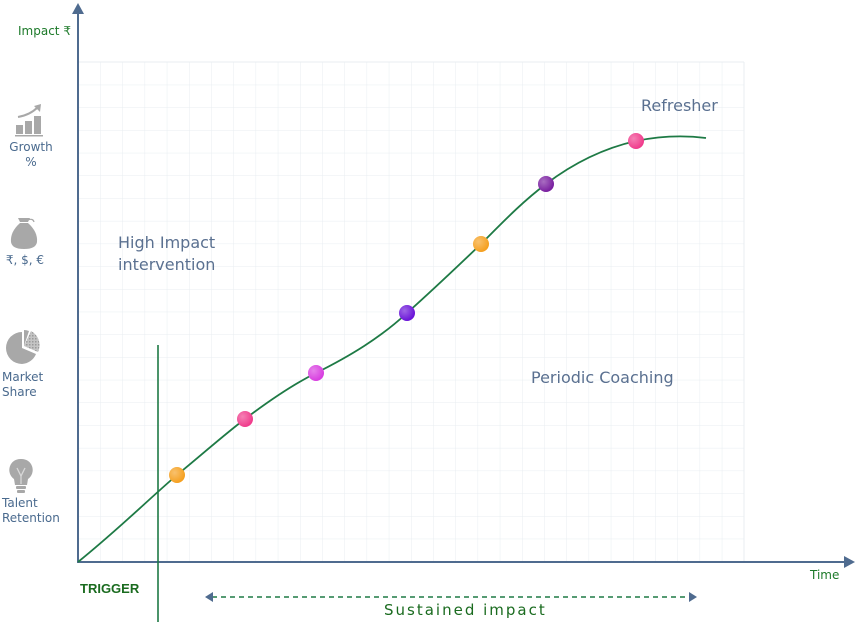  Describe the element at coordinates (451, 597) in the screenshot. I see `sustained-impact-arrow` at that location.